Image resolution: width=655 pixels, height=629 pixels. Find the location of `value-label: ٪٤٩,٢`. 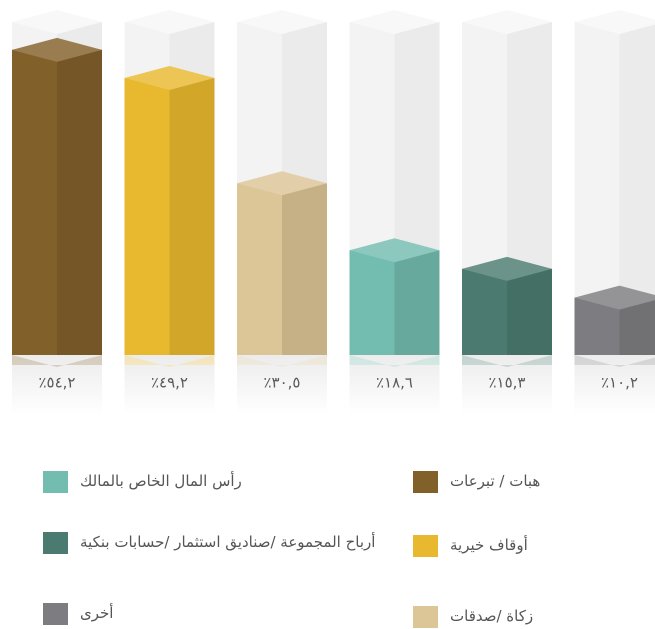

value-label: ٪٤٩,٢ is located at coordinates (169, 383).